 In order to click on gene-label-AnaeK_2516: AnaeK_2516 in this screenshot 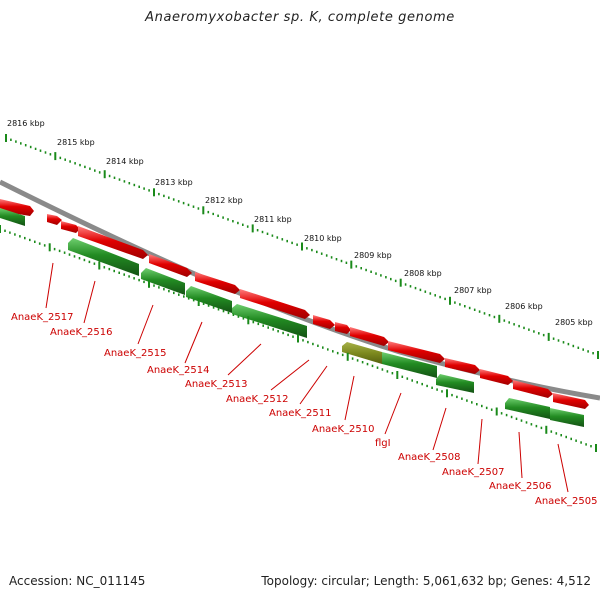, I will do `click(81, 332)`.